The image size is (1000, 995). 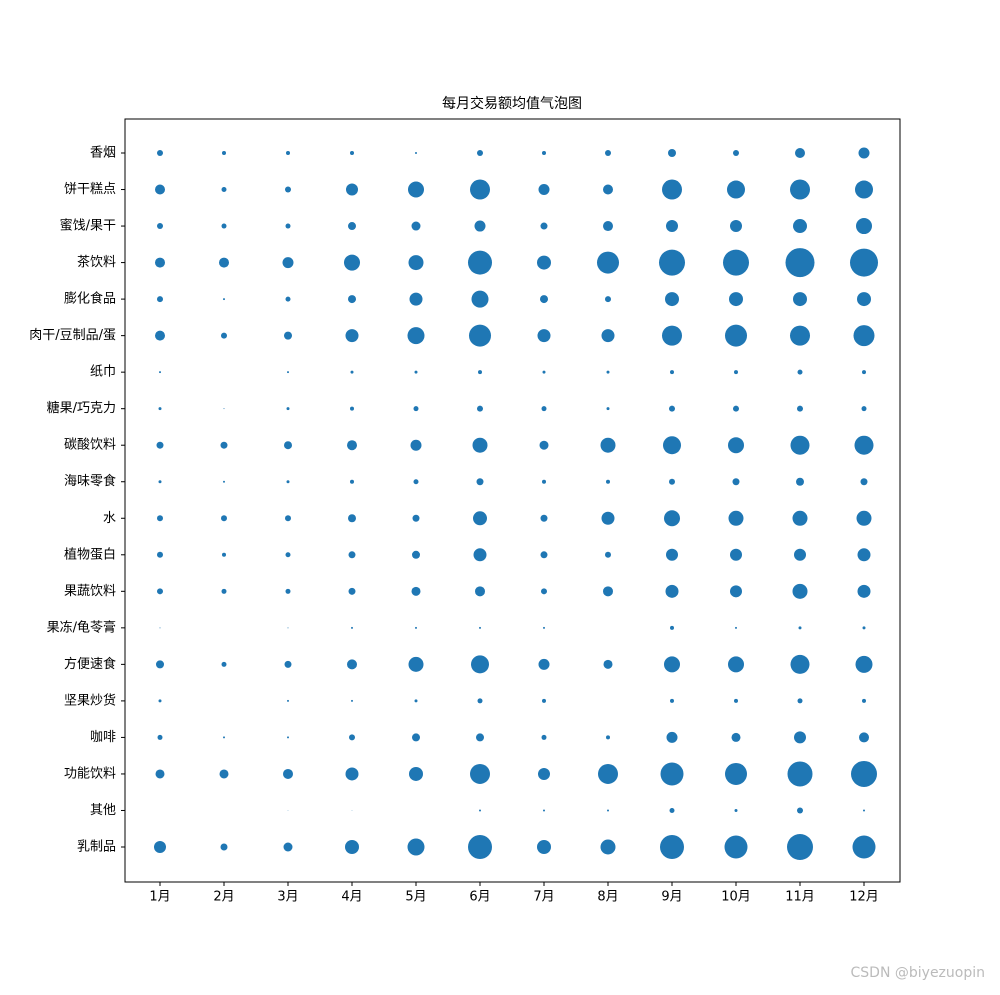 What do you see at coordinates (103, 810) in the screenshot?
I see `y-tick-label: 其他` at bounding box center [103, 810].